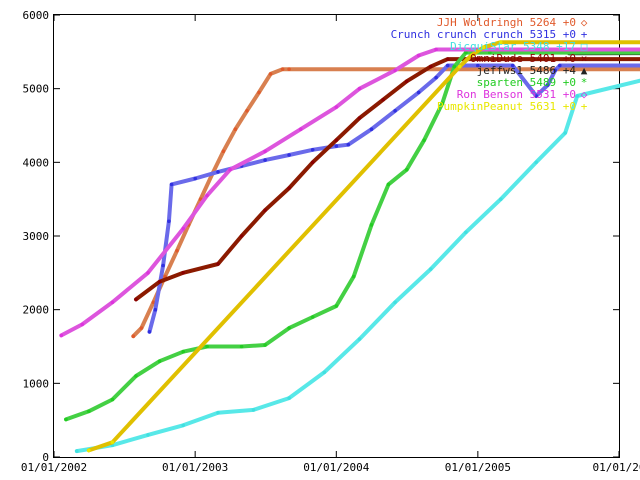  What do you see at coordinates (513, 46) in the screenshot?
I see `legend-entry-label: DicquiStar 5348 +17` at bounding box center [513, 46].